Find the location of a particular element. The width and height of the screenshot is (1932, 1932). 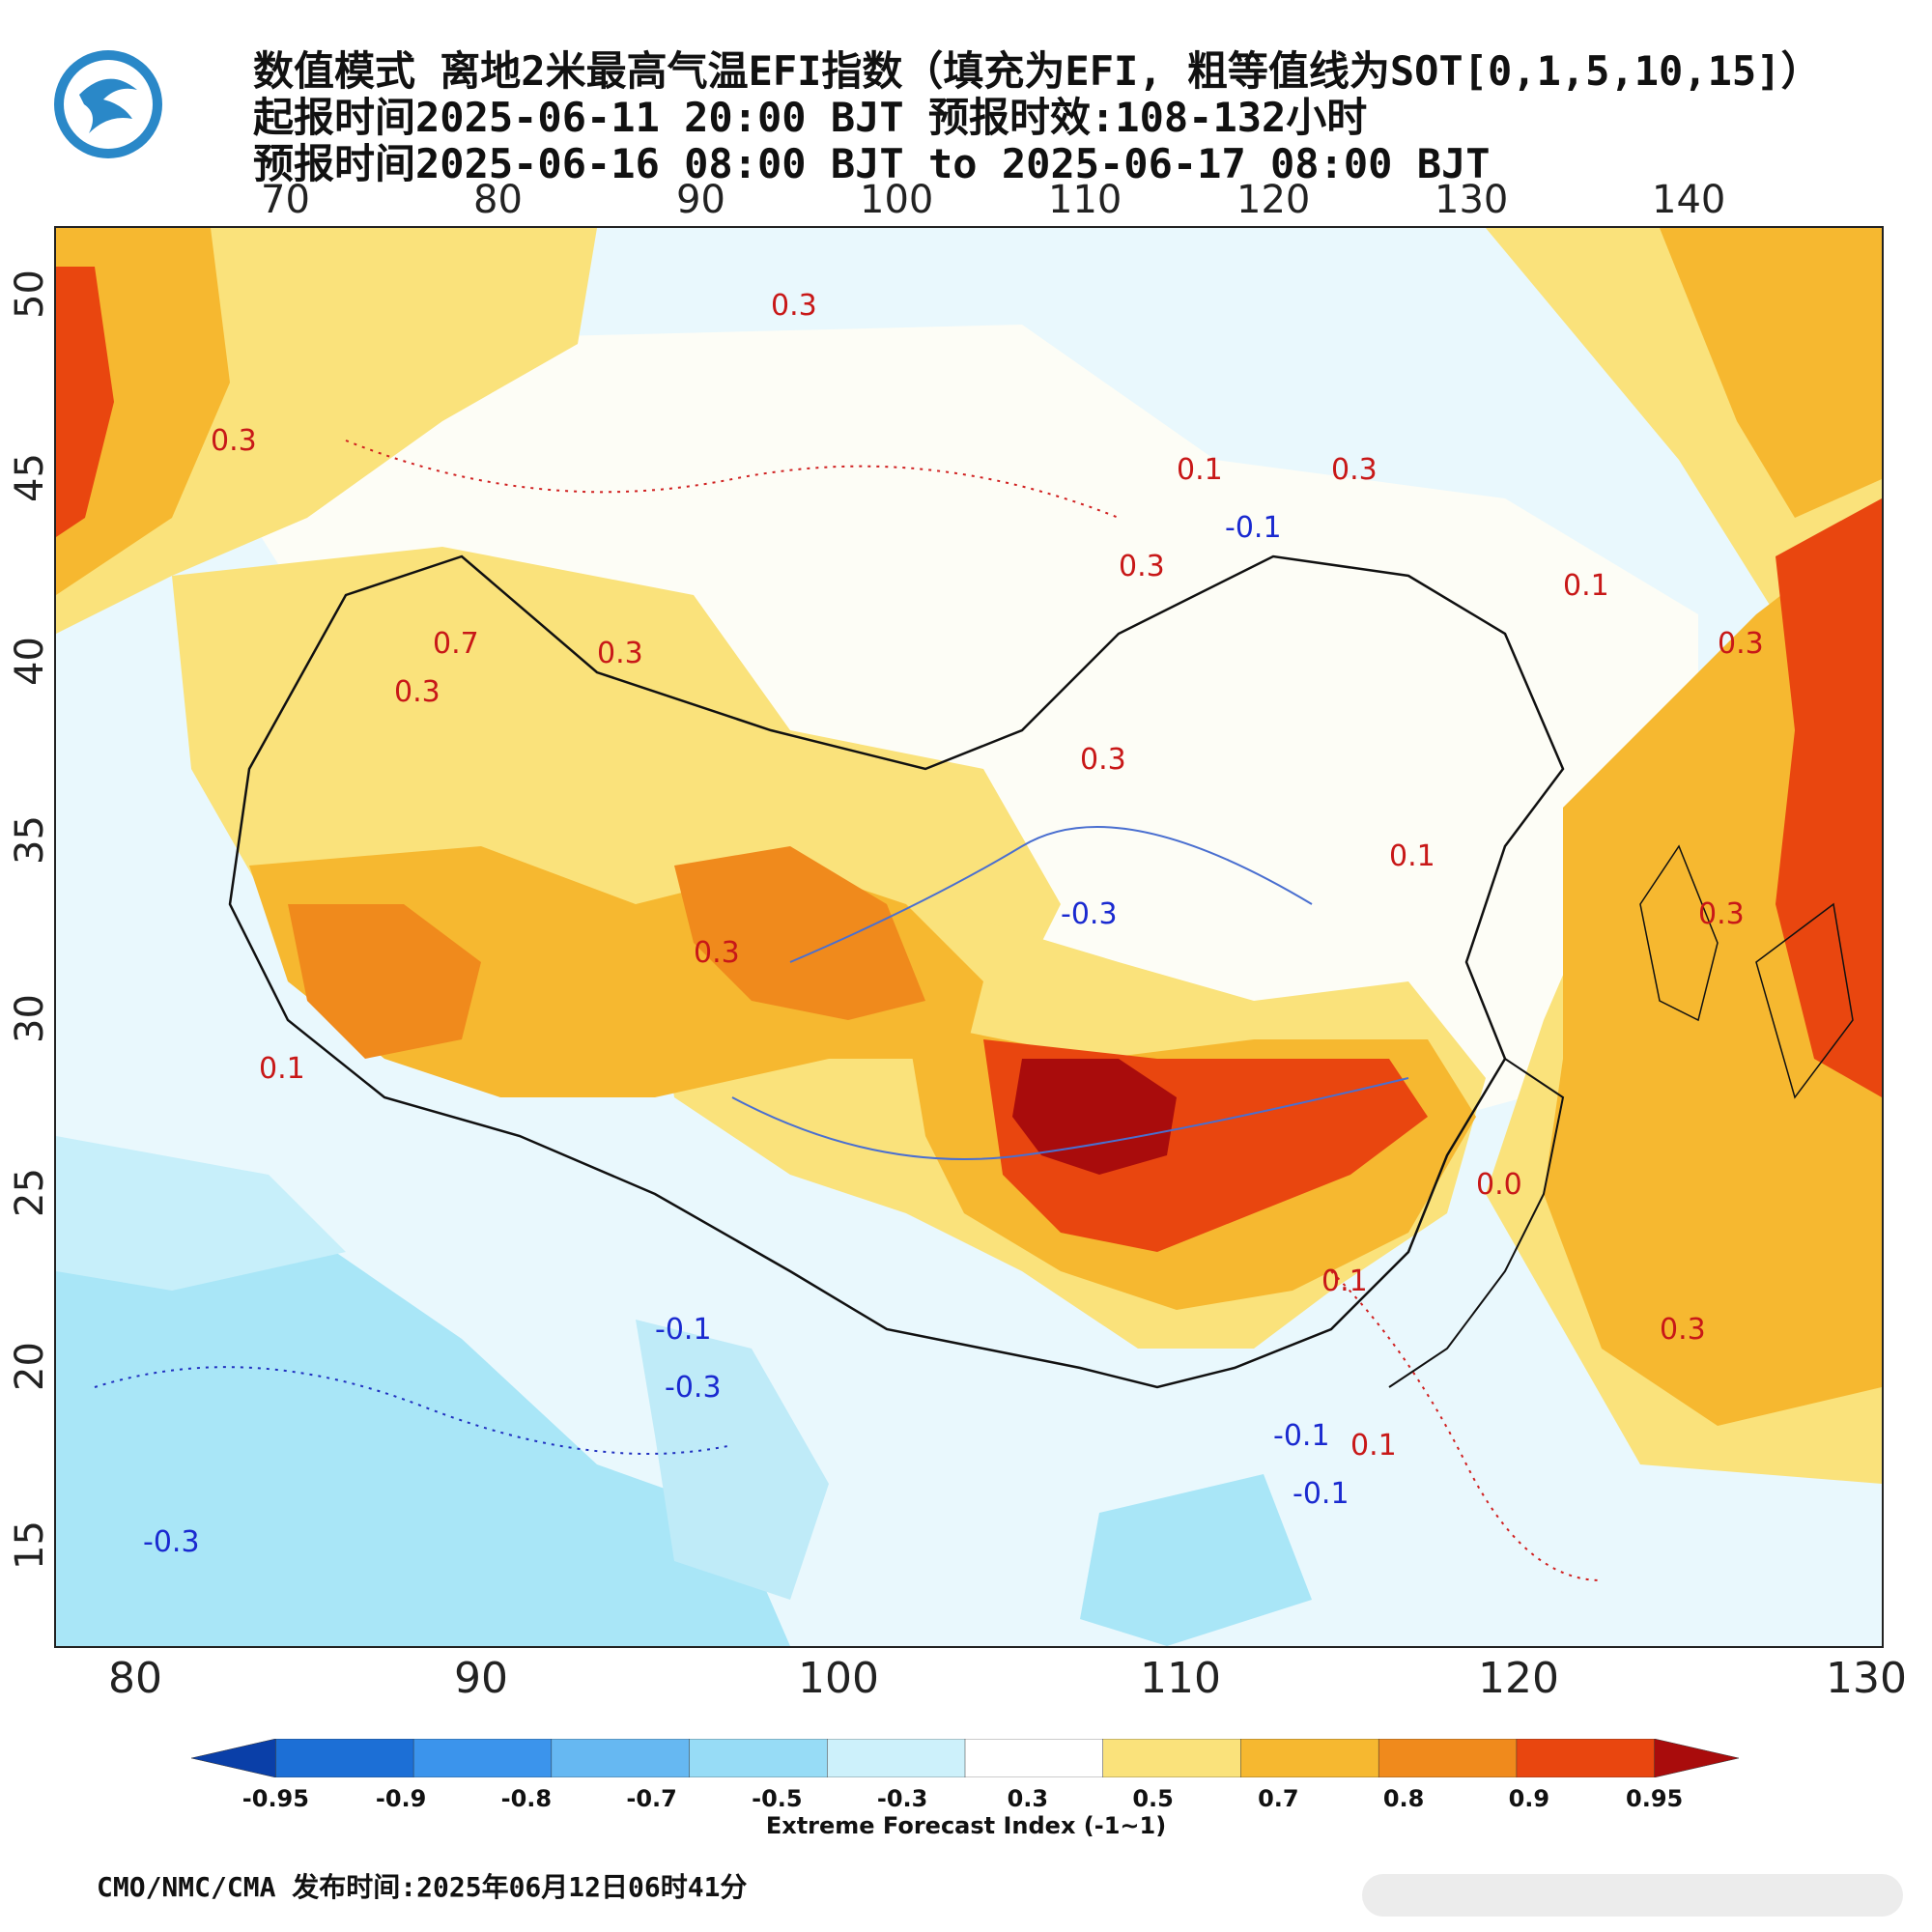

left-lat-label-25: 25 is located at coordinates (30, 1192).